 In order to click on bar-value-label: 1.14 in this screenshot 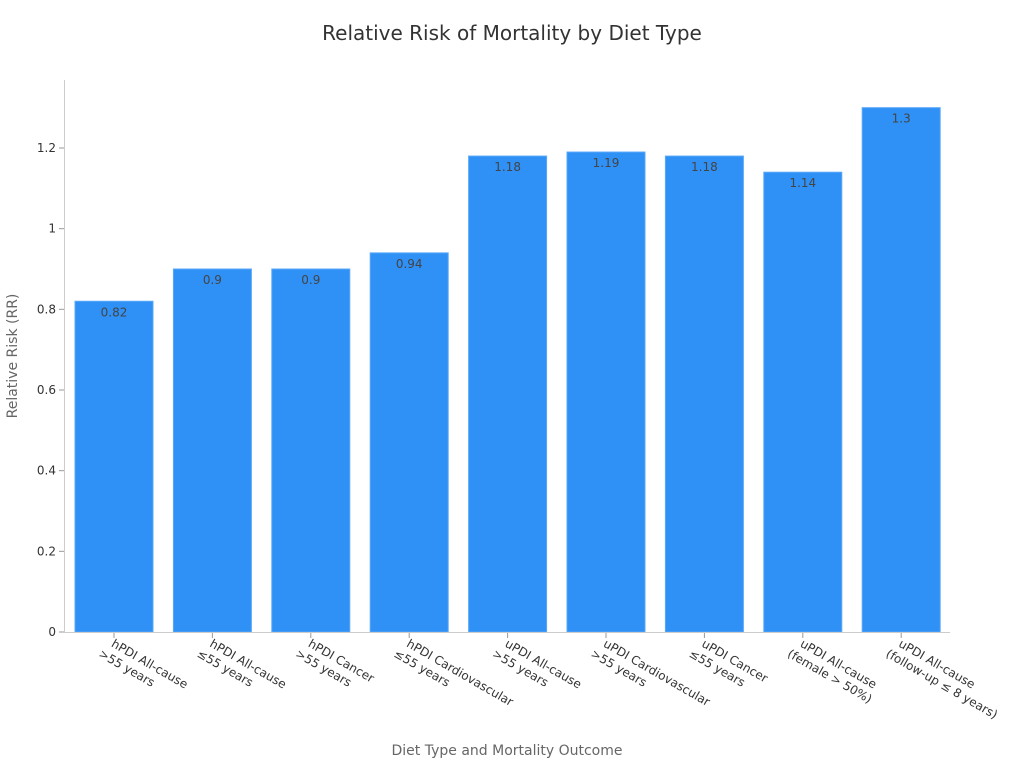, I will do `click(802, 183)`.